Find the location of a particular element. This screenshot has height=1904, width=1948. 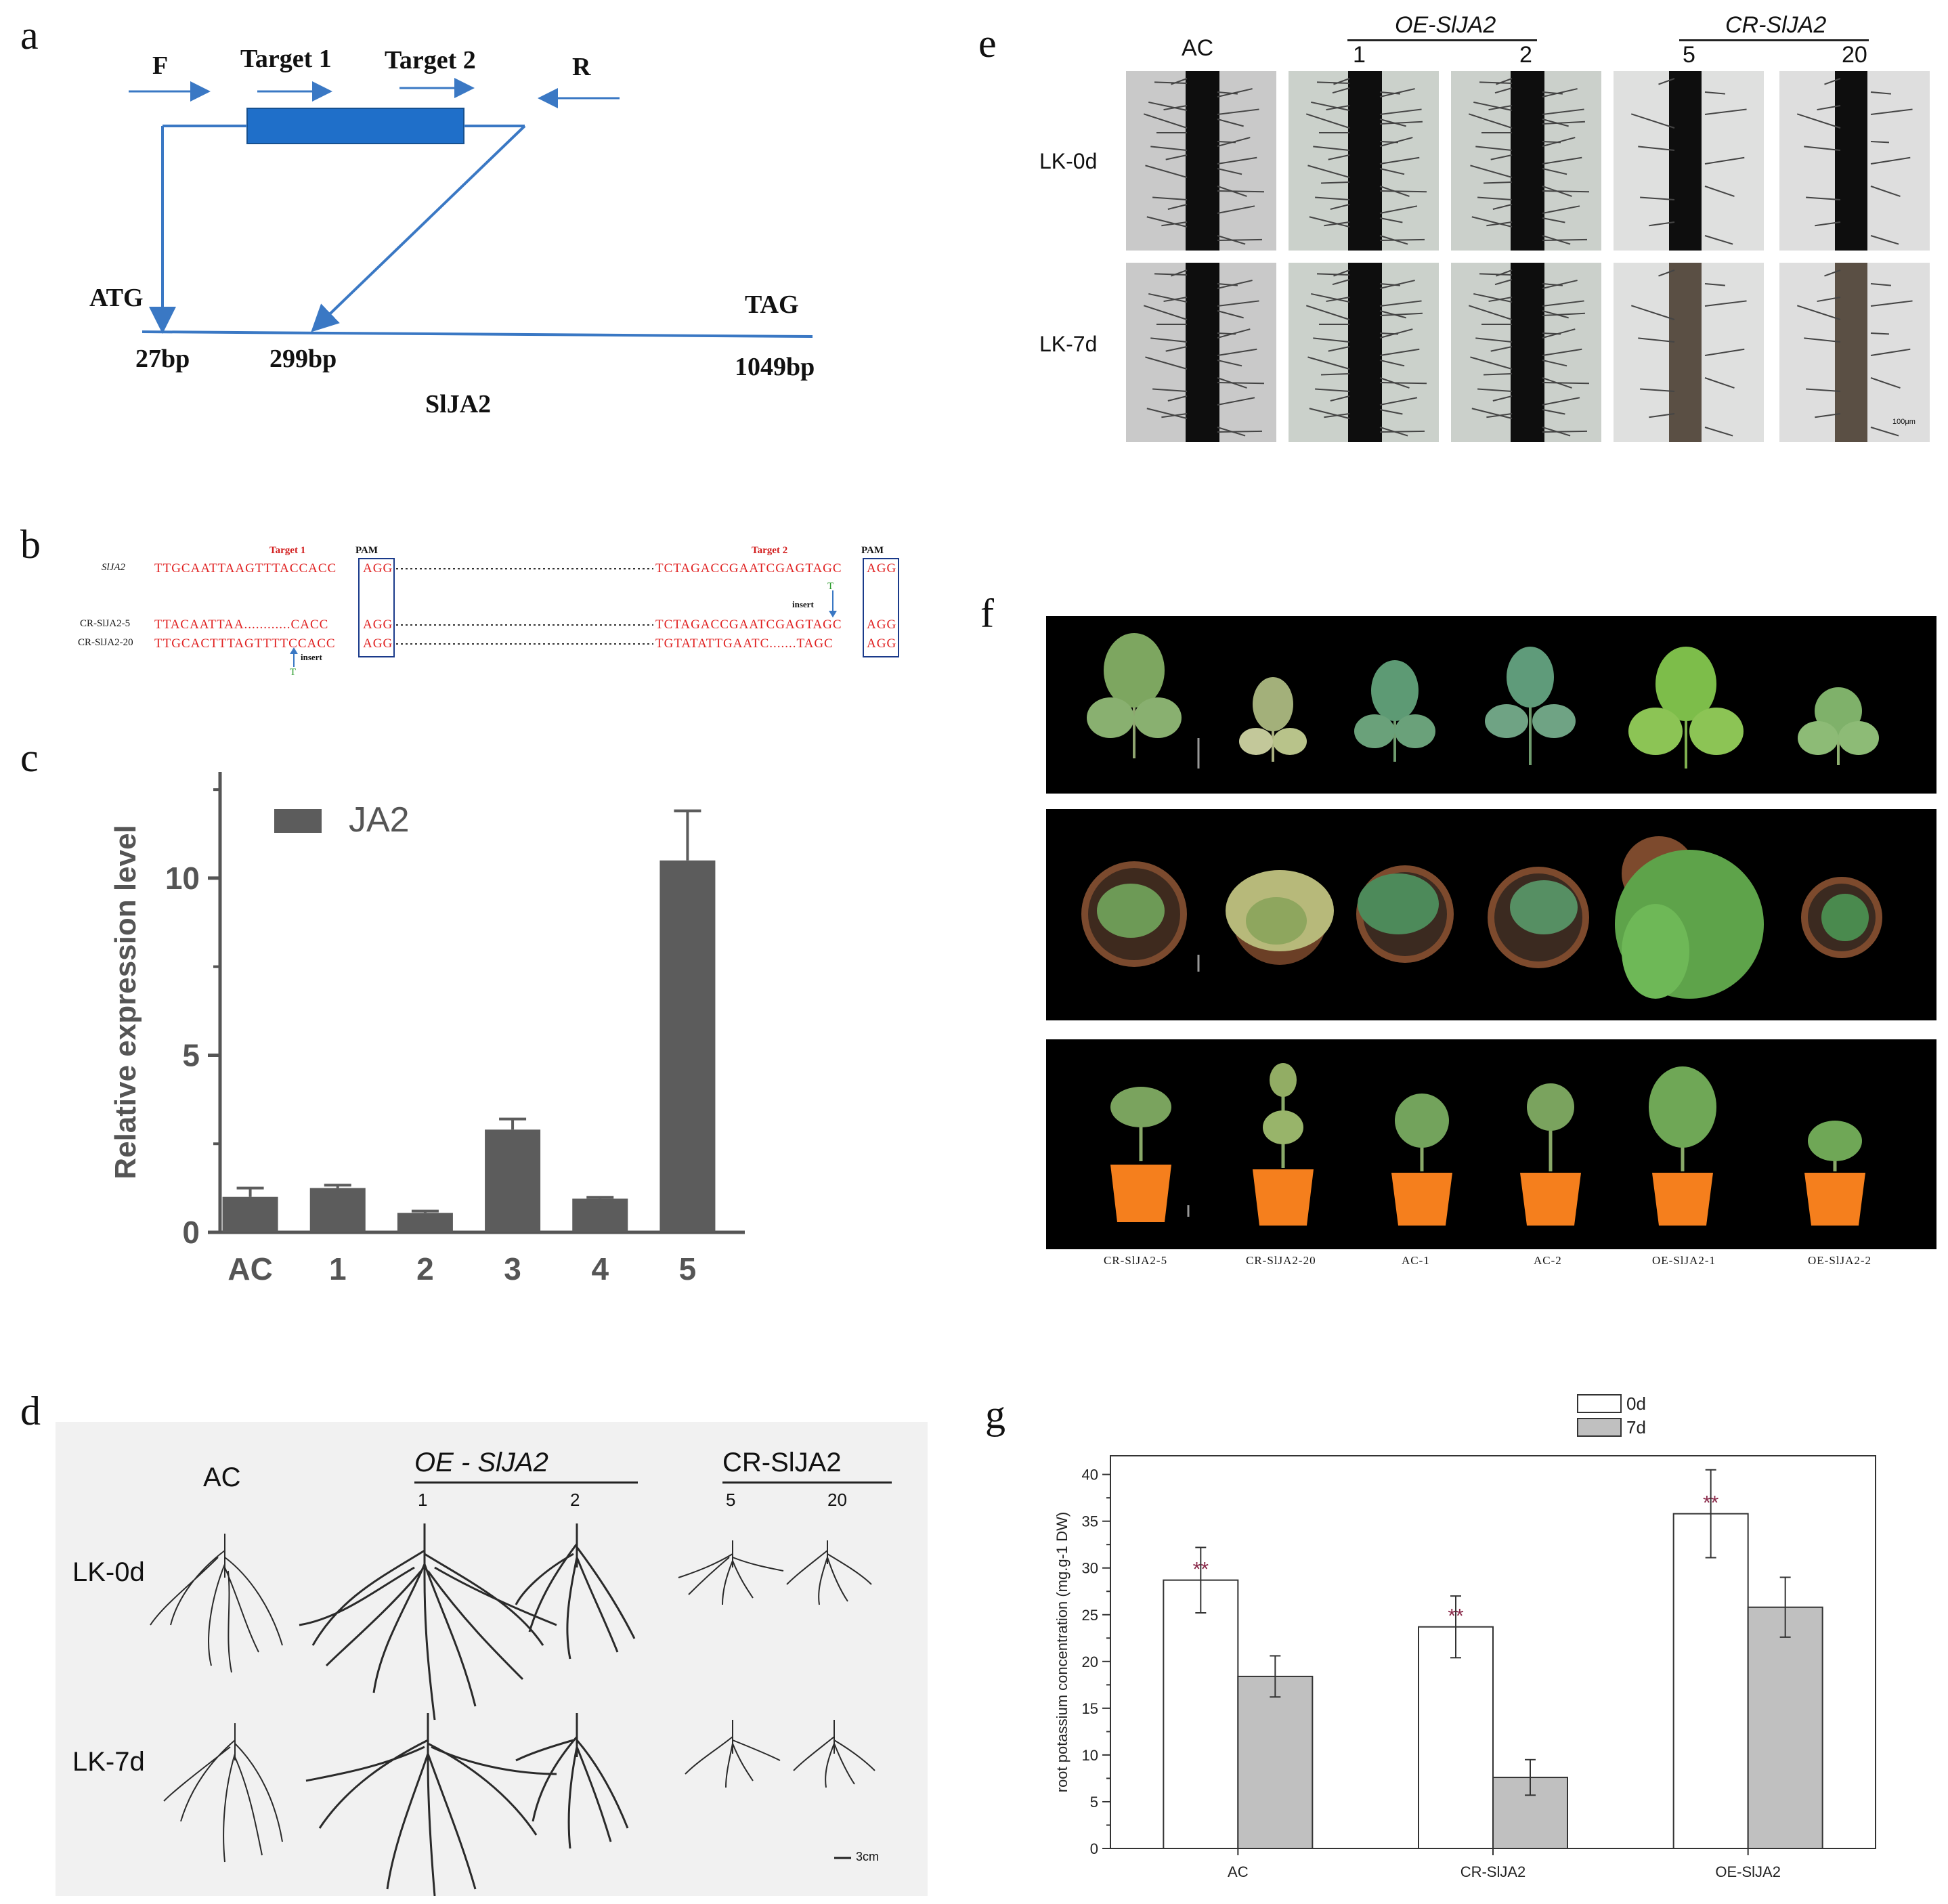

target1-label: Target 1 is located at coordinates (286, 59).